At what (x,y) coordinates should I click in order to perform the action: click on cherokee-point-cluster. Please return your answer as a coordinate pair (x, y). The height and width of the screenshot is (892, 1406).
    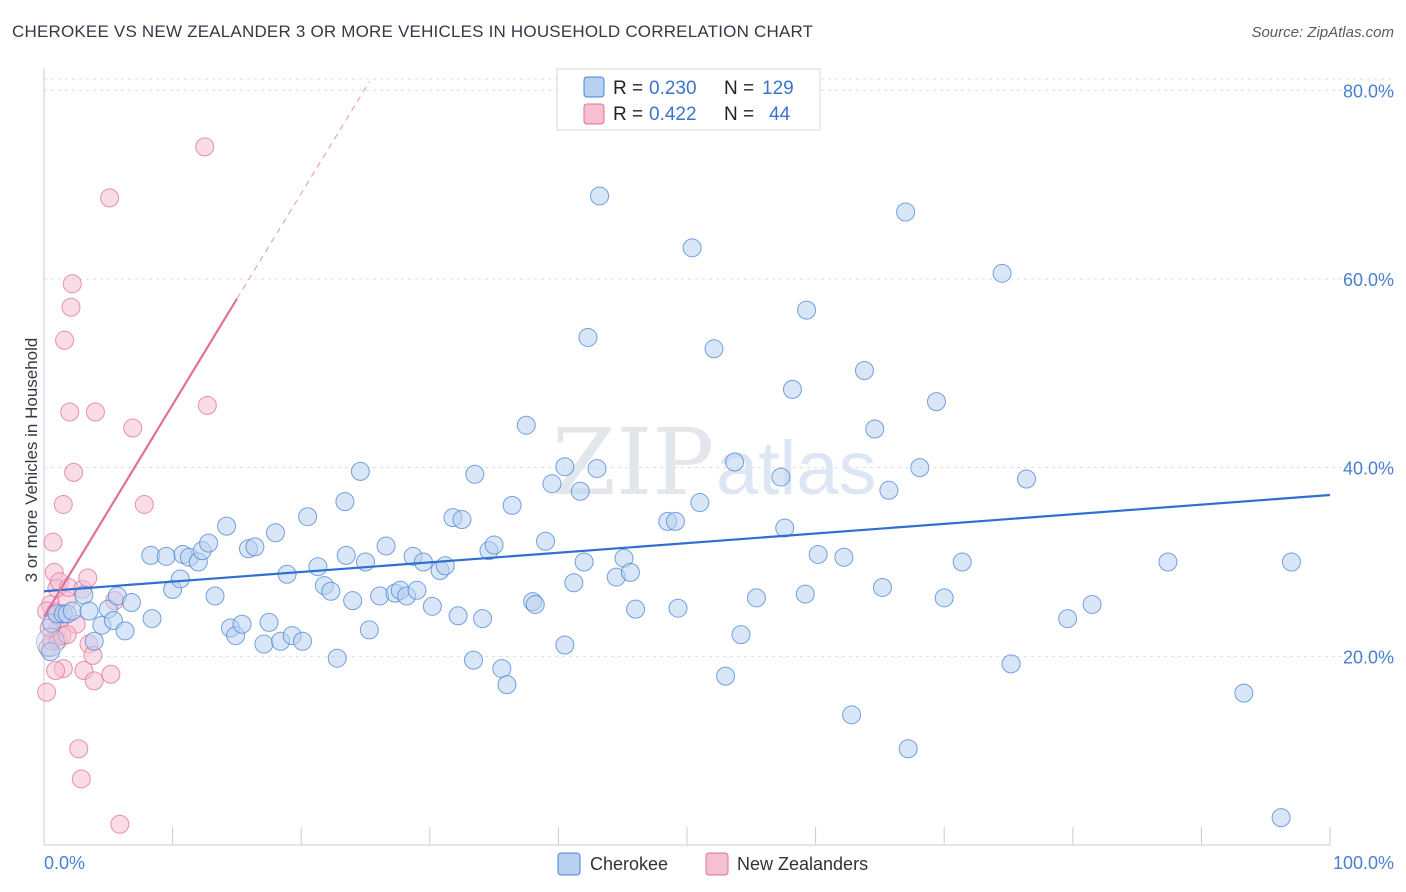
    Looking at the image, I should click on (50, 642).